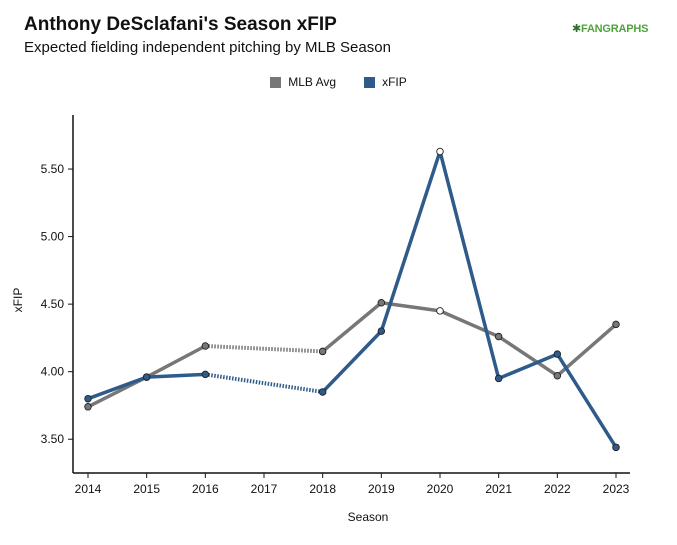  Describe the element at coordinates (53, 439) in the screenshot. I see `y-tick-label: 3.50` at that location.